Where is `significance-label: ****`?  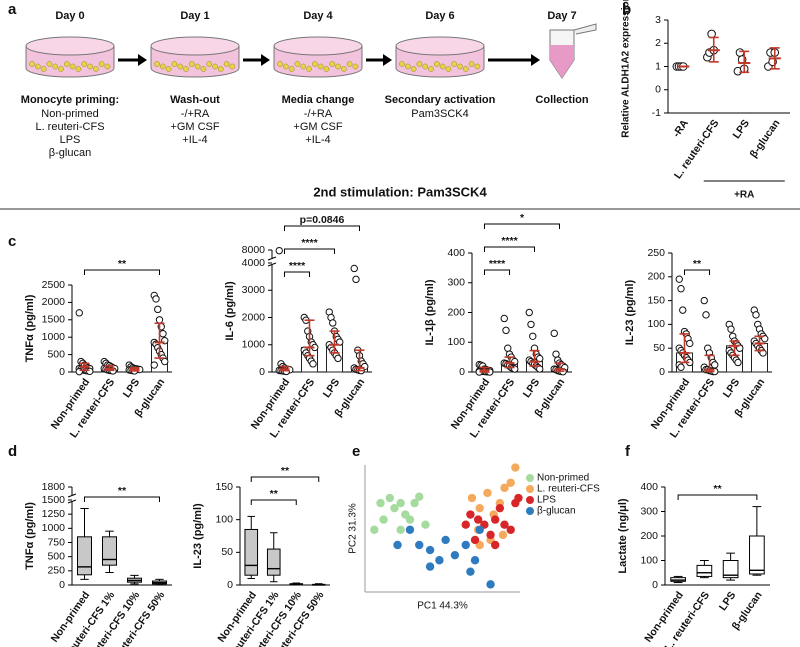
significance-label: **** is located at coordinates (297, 266).